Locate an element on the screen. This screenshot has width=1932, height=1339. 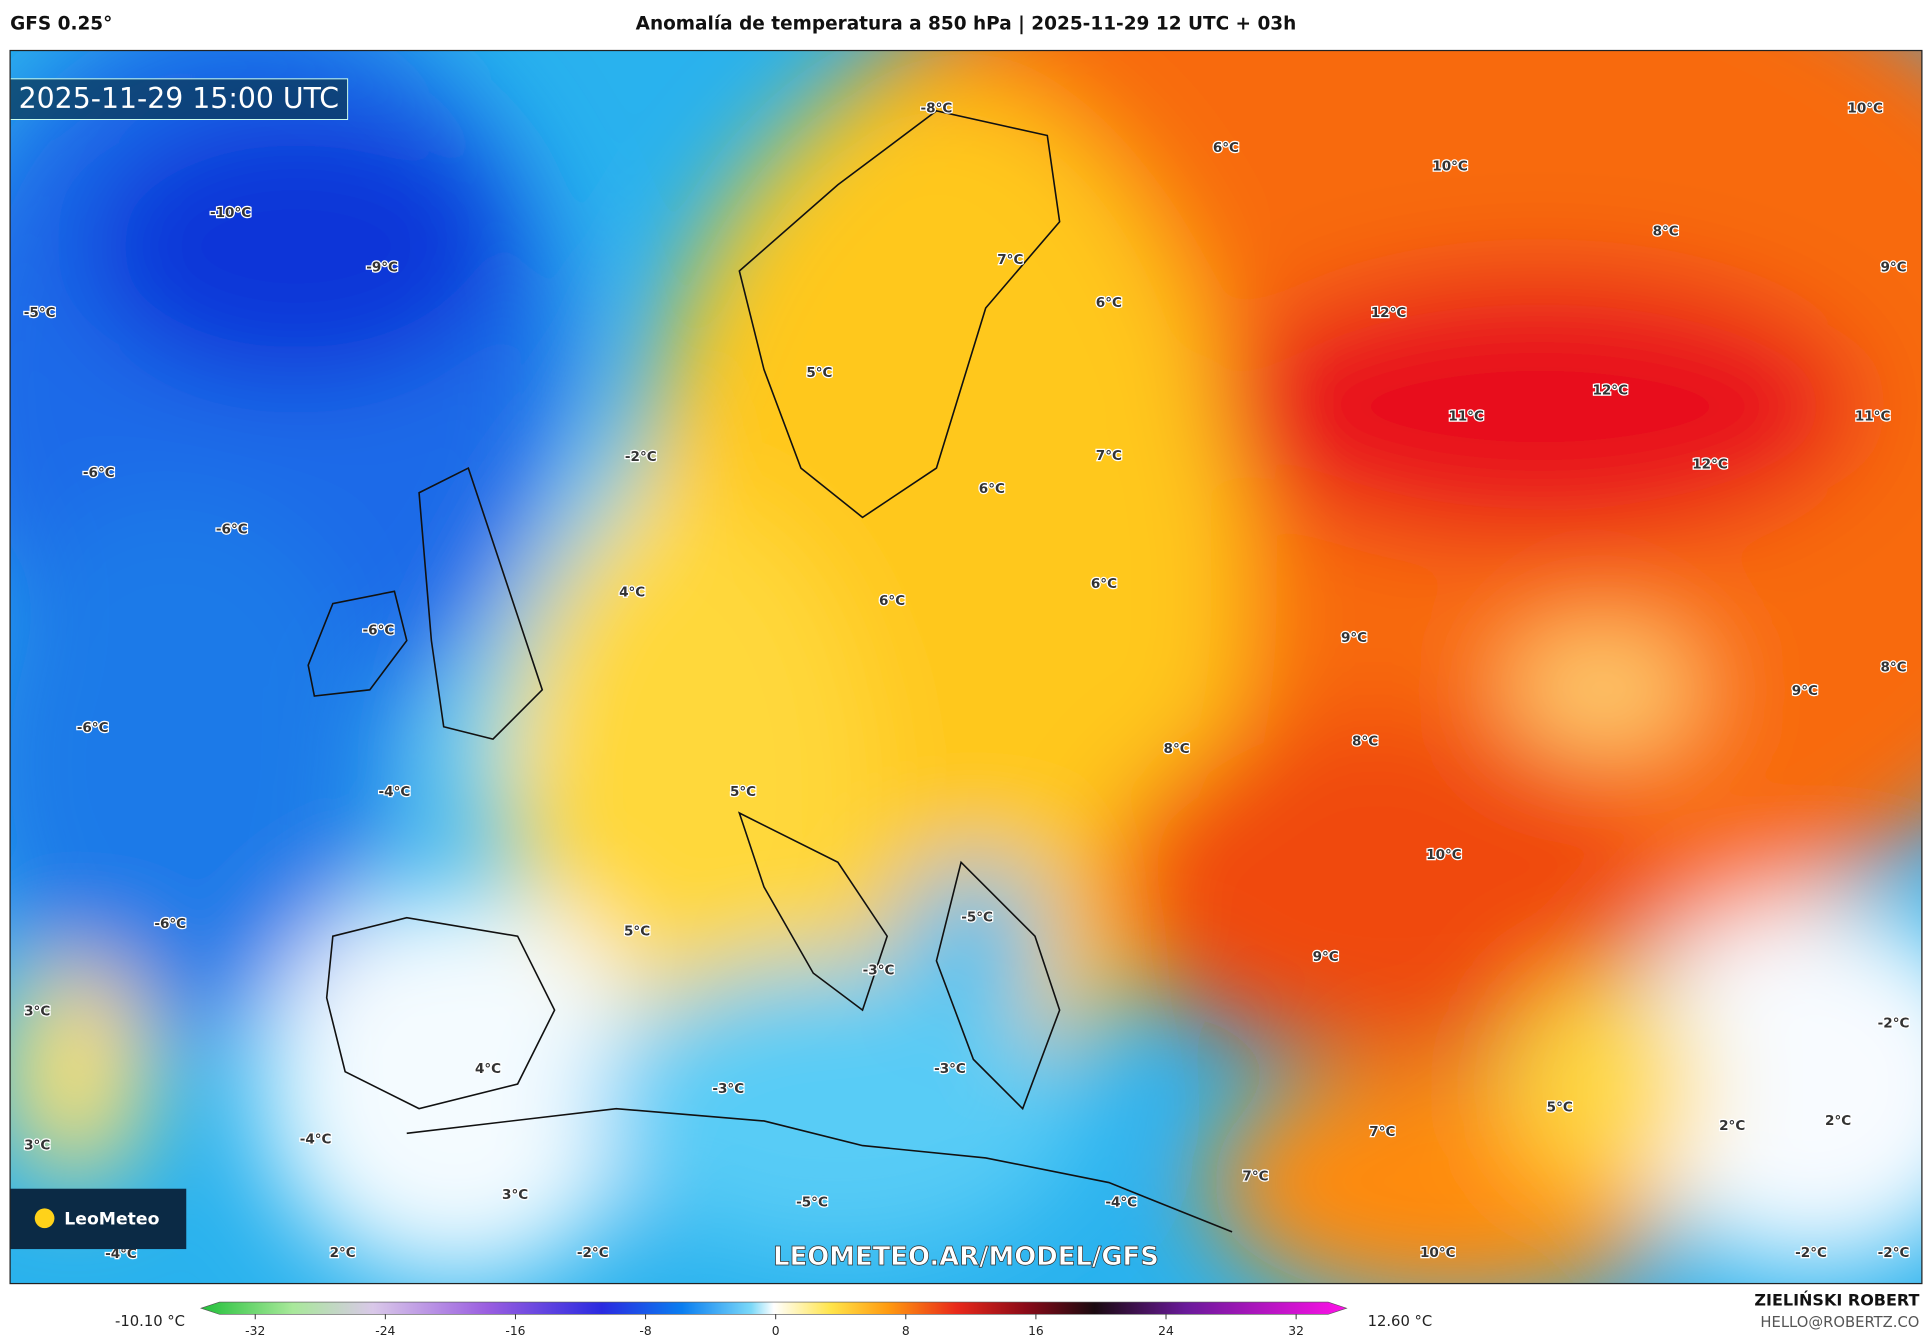
email: HELLO@ROBERTZ.CO is located at coordinates (1839, 1322).